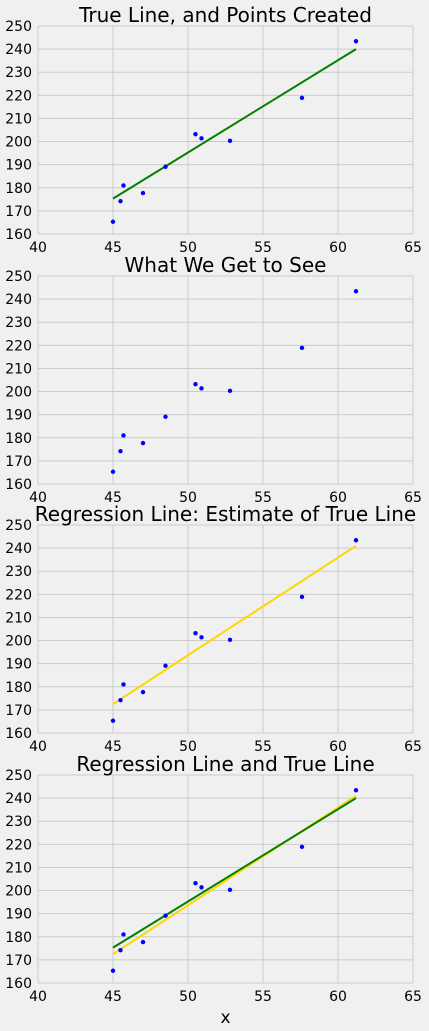 This screenshot has width=429, height=1031. I want to click on chart-title: Regression Line and True Line, so click(225, 764).